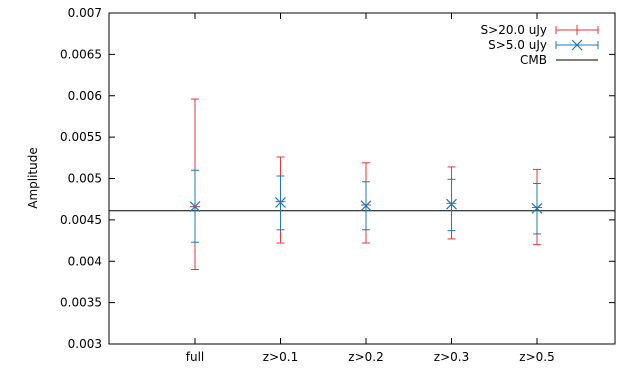  I want to click on legend-cross-marker-diagonal, so click(577, 45).